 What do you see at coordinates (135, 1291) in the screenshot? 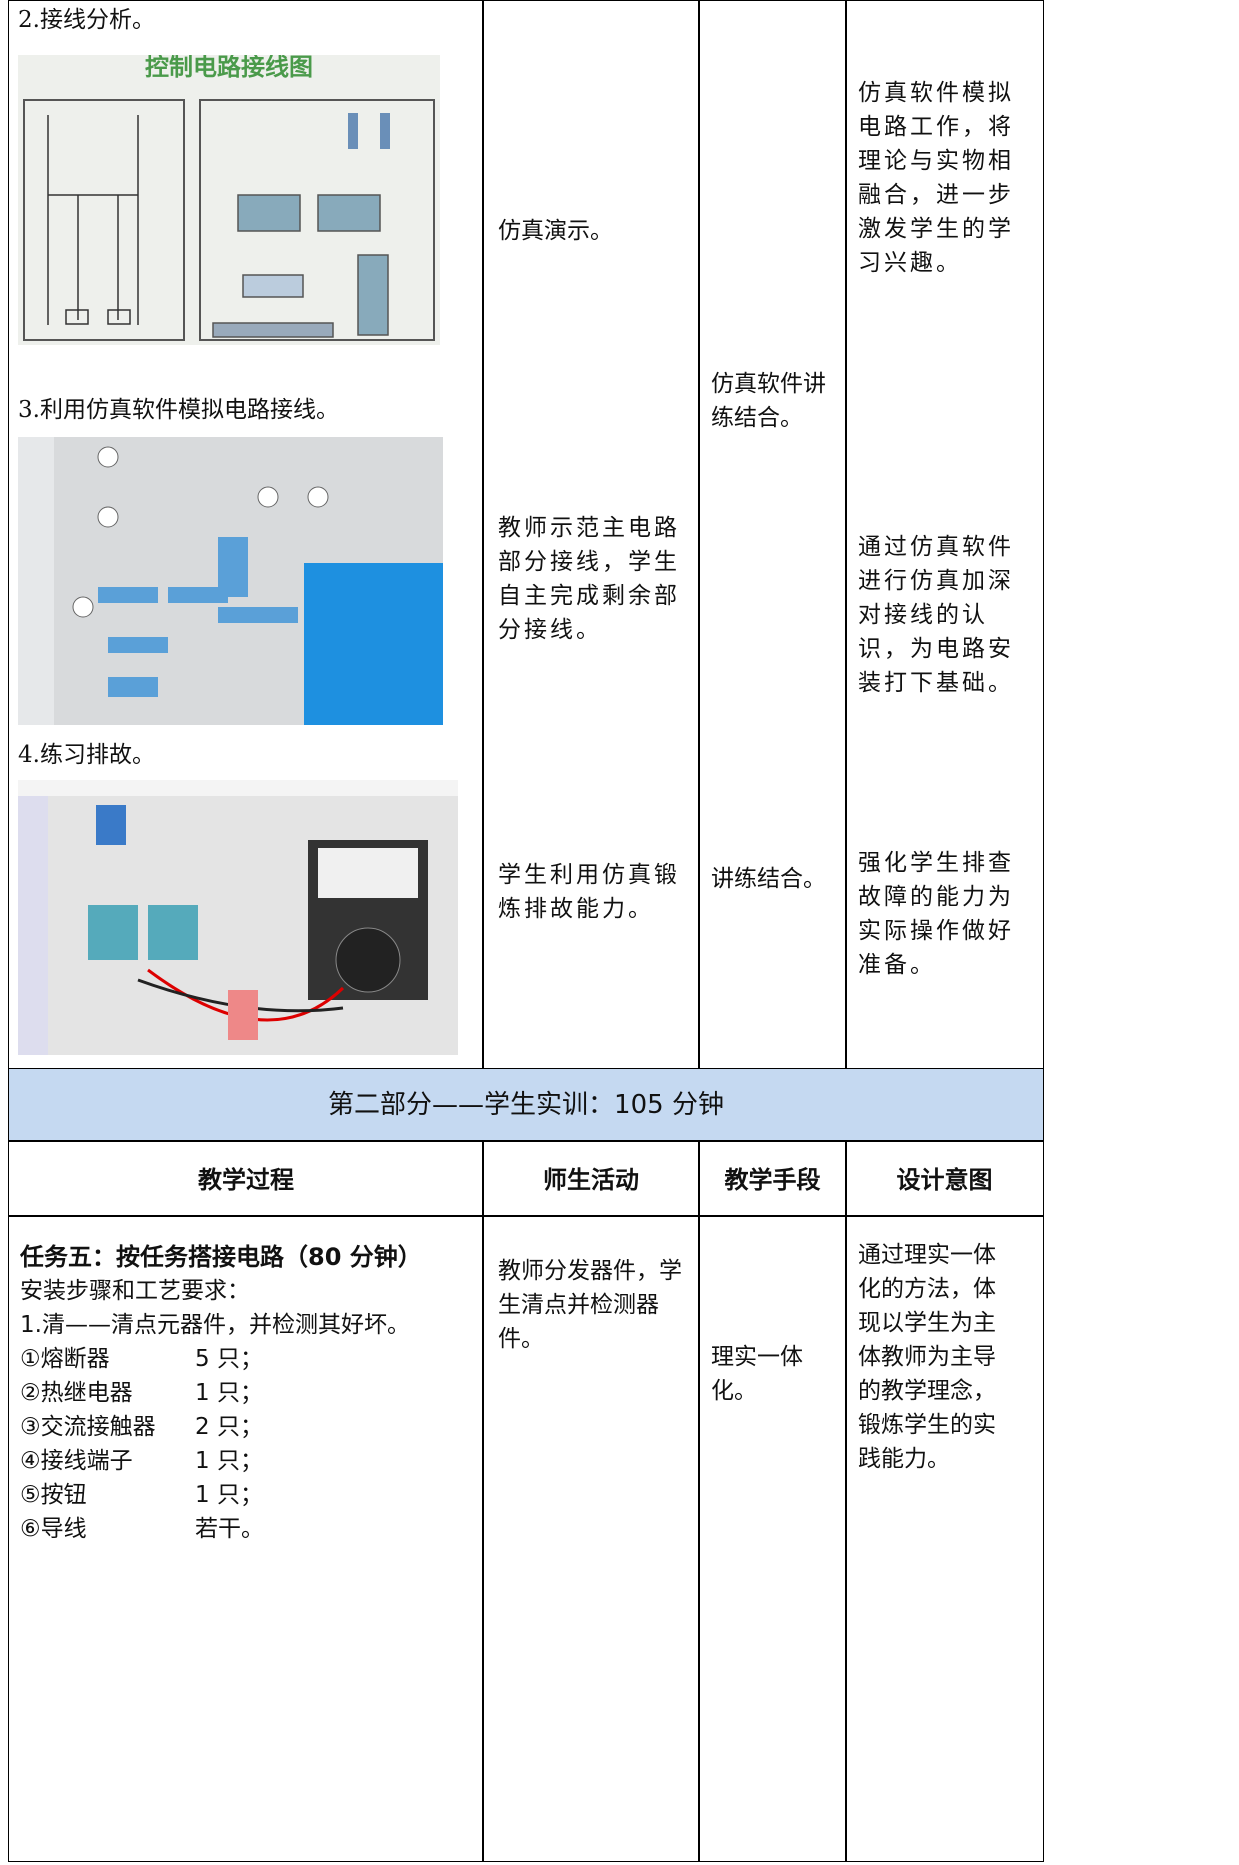
I see `task-line: 安装步骤和工艺要求：` at bounding box center [135, 1291].